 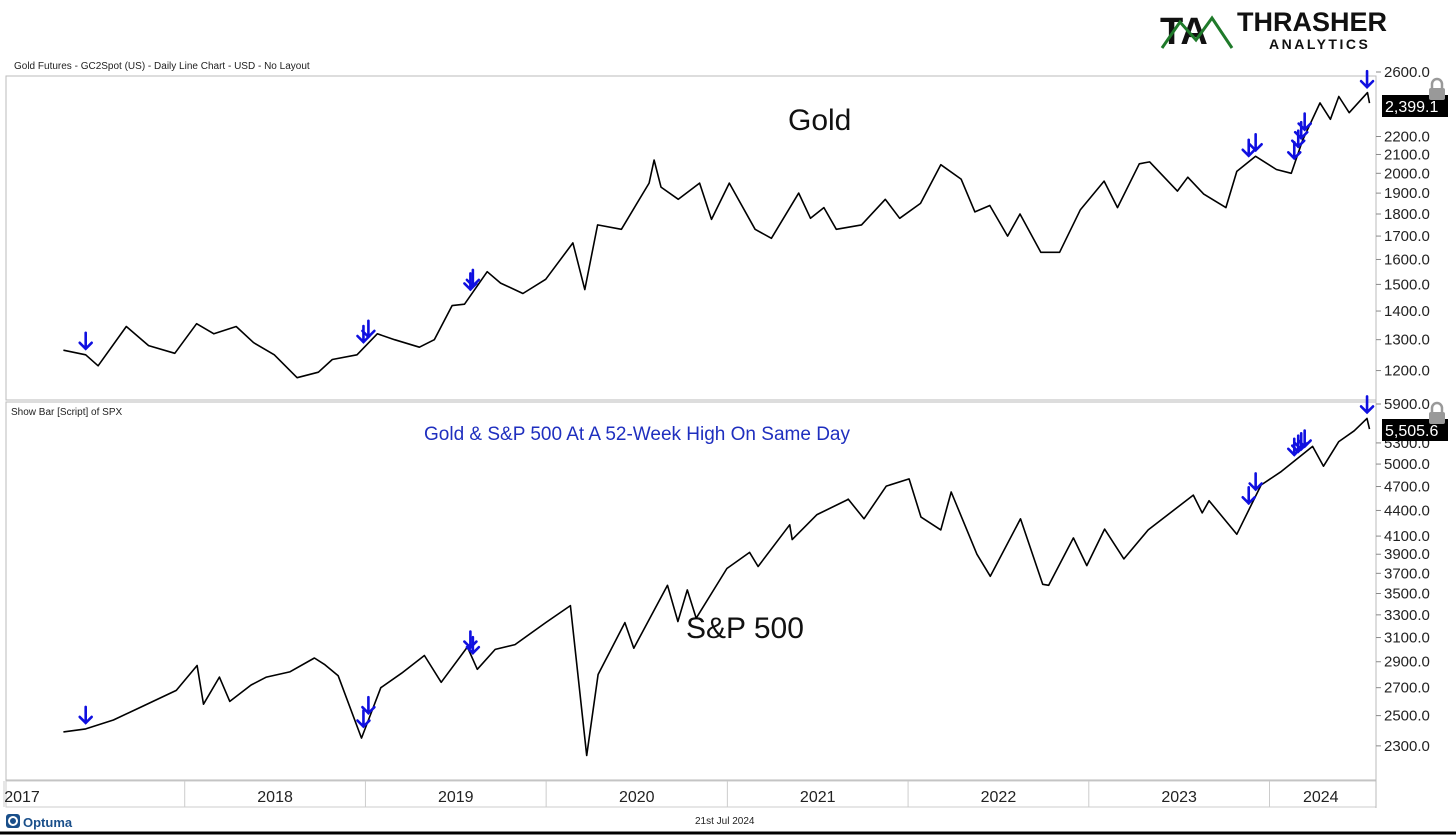 What do you see at coordinates (1407, 510) in the screenshot?
I see `spx-y-tick-label: 4400.0` at bounding box center [1407, 510].